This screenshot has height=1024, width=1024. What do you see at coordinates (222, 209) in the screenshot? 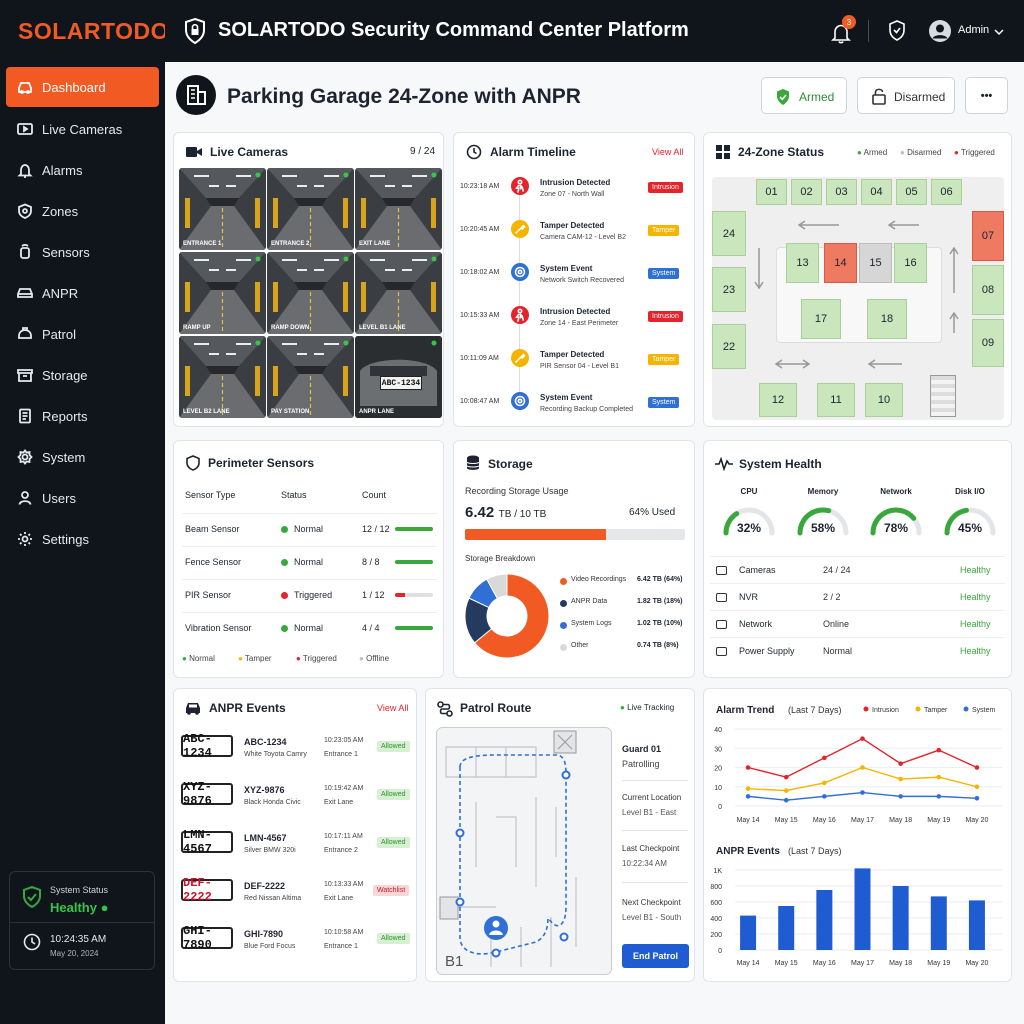
I see `camera-feed: ENTRANCE 1` at bounding box center [222, 209].